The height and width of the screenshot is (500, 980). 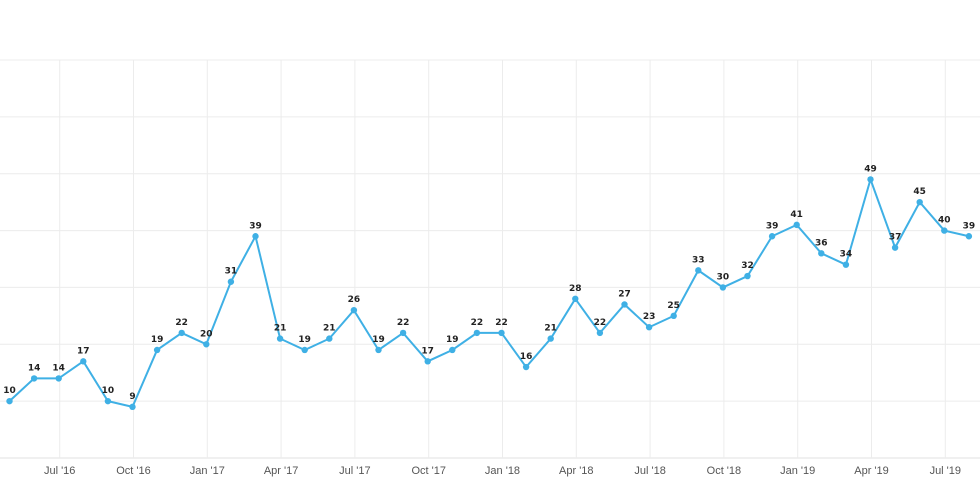 What do you see at coordinates (846, 255) in the screenshot?
I see `data-label: 34` at bounding box center [846, 255].